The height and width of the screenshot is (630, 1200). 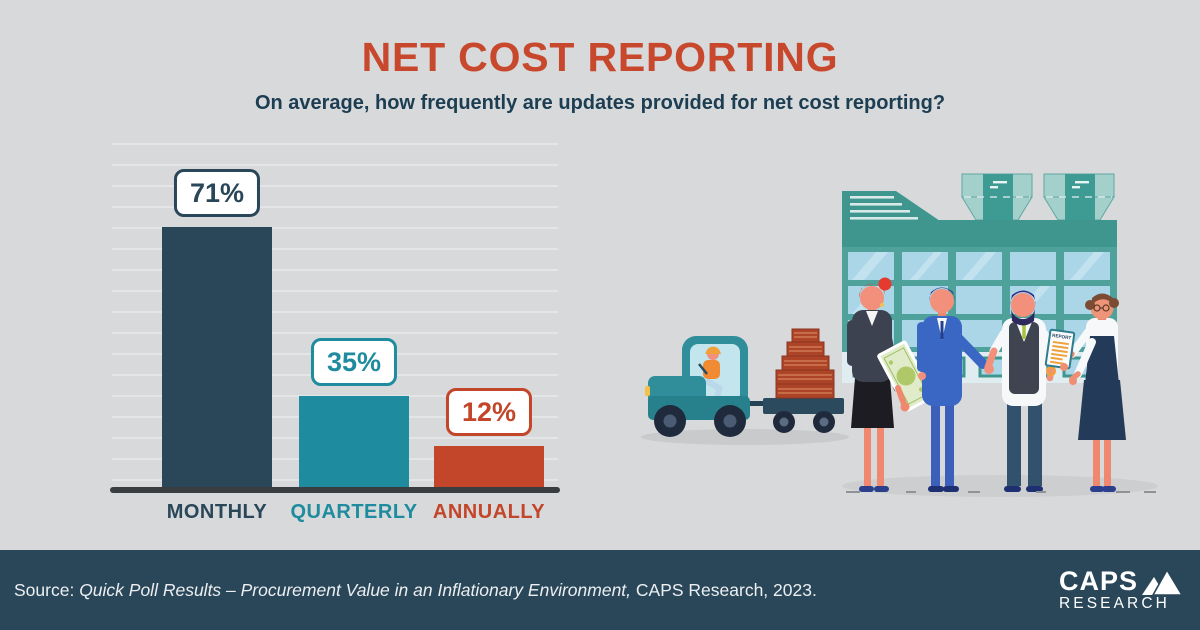 What do you see at coordinates (335, 490) in the screenshot?
I see `chart-baseline` at bounding box center [335, 490].